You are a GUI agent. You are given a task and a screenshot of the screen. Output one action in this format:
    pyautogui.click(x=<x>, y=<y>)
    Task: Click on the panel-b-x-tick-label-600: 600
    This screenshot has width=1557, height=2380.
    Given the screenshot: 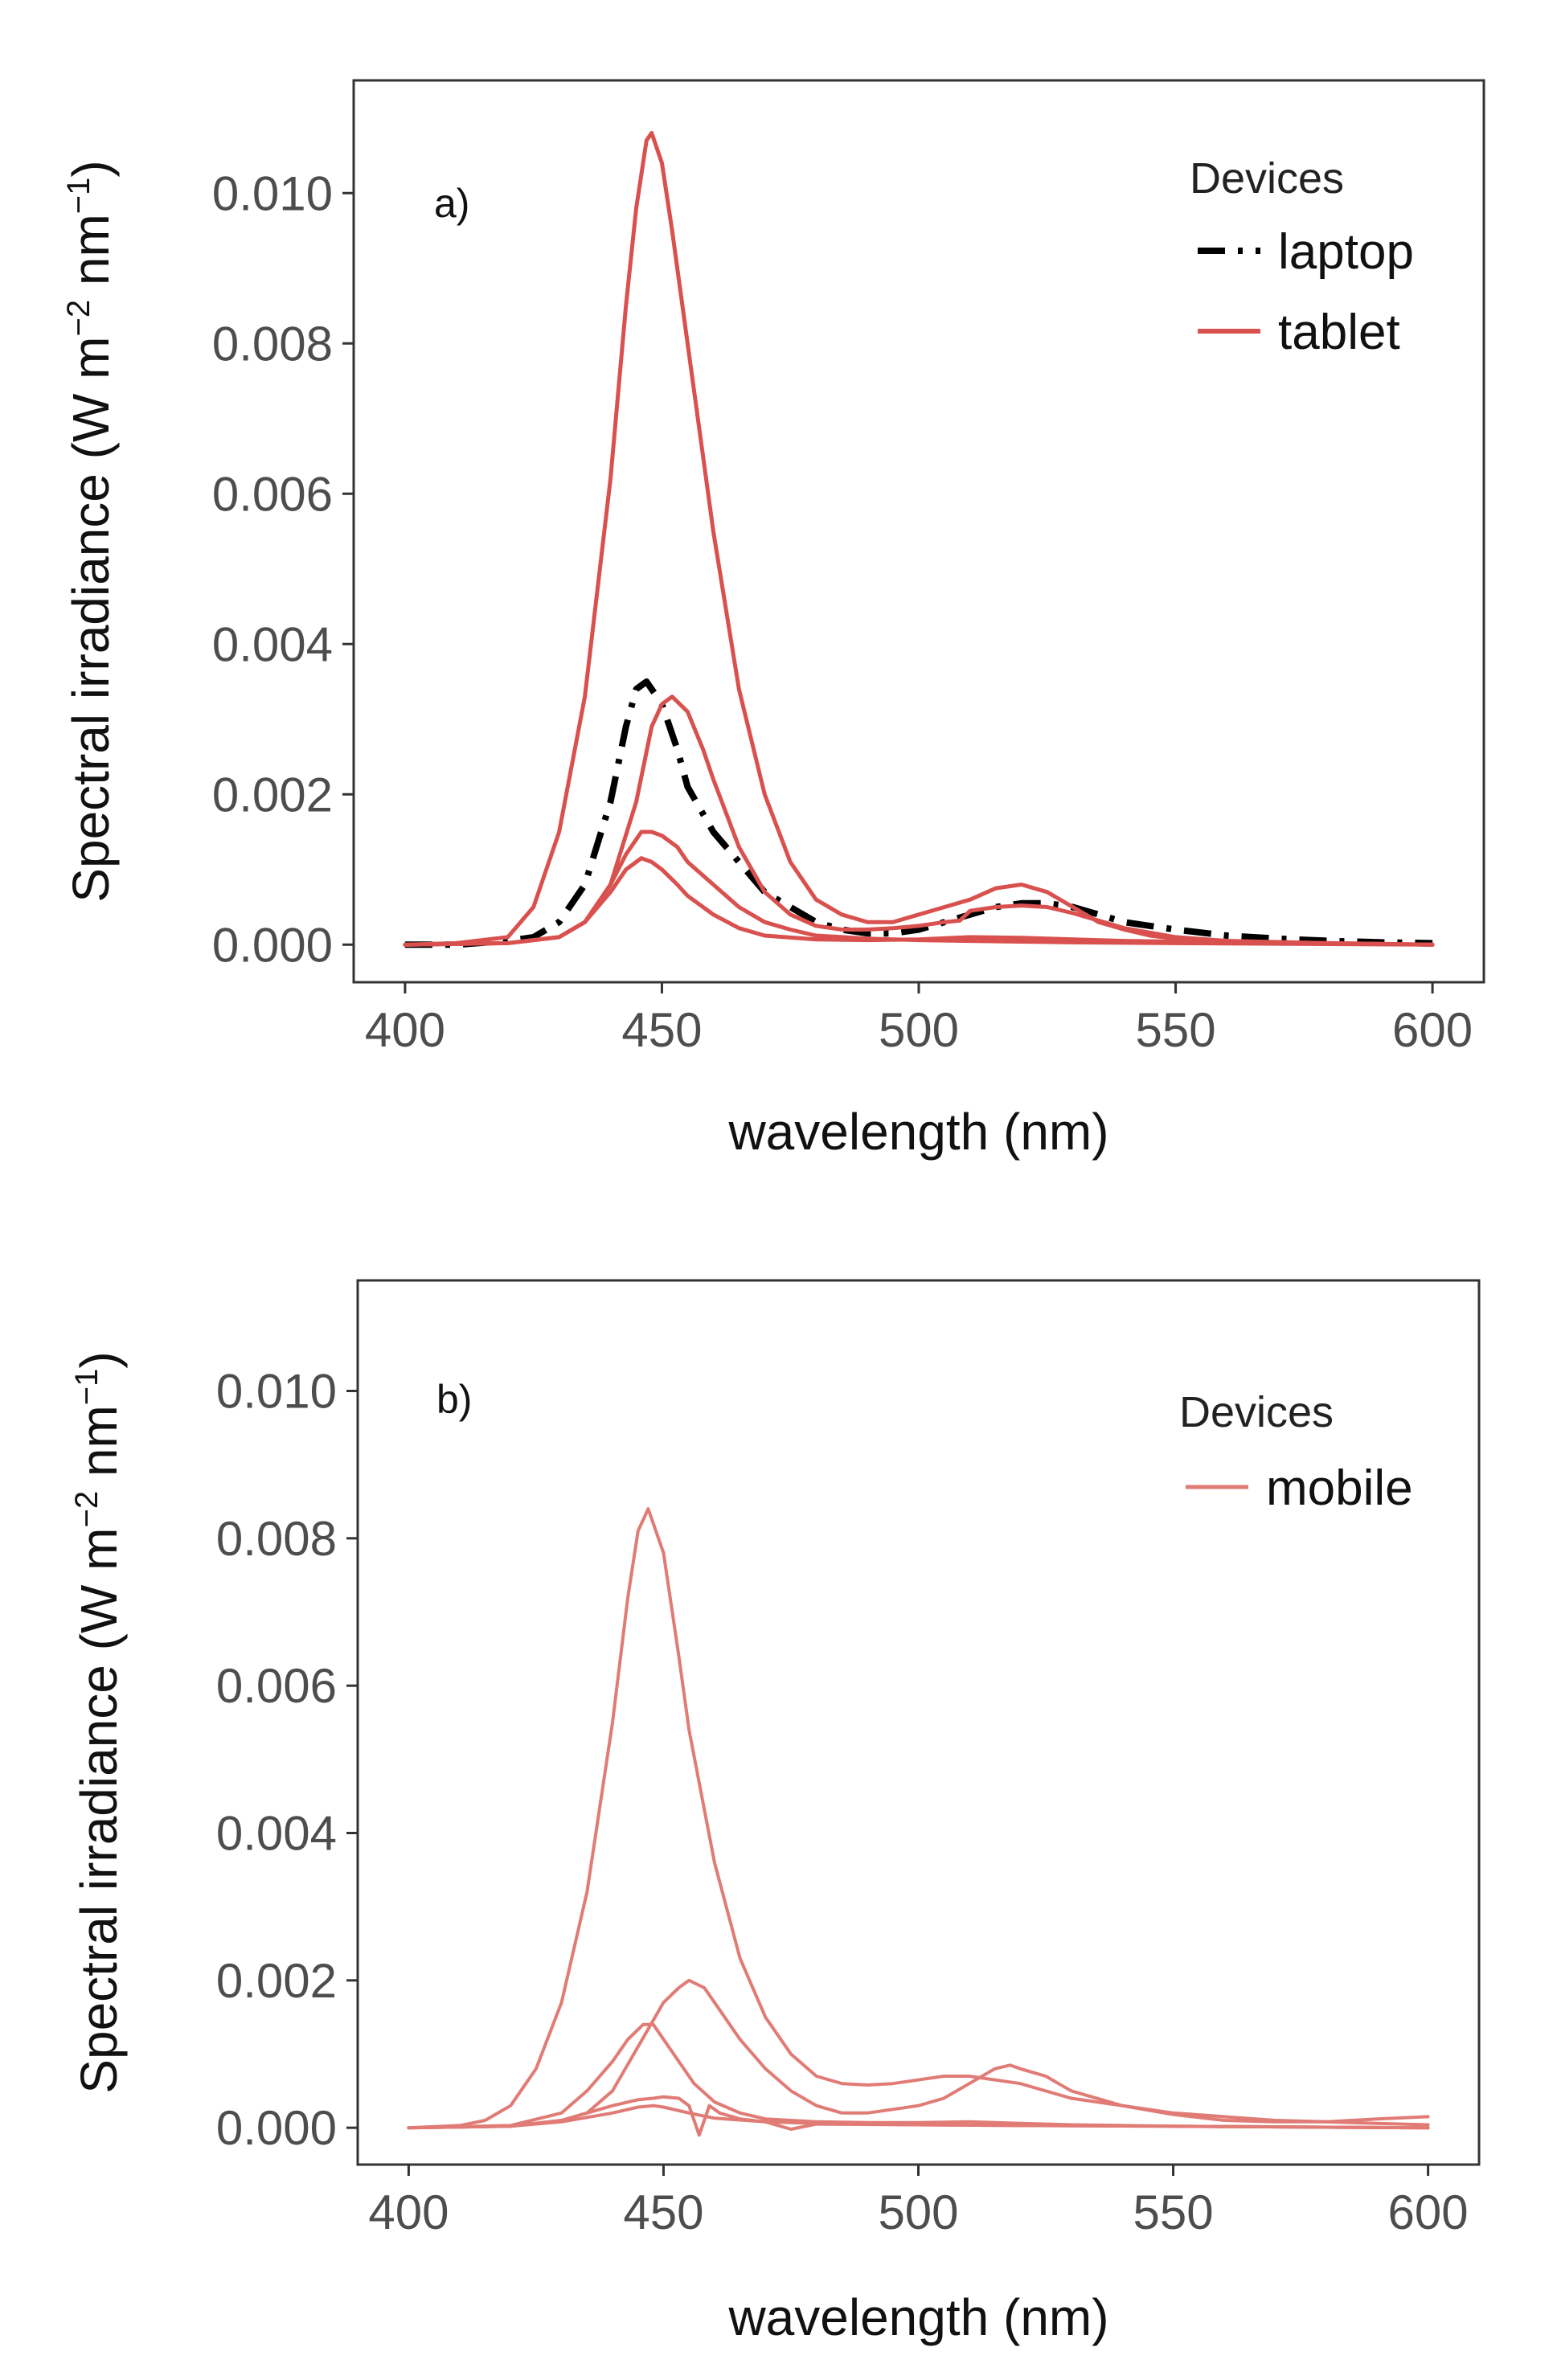 What is the action you would take?
    pyautogui.click(x=1428, y=2212)
    